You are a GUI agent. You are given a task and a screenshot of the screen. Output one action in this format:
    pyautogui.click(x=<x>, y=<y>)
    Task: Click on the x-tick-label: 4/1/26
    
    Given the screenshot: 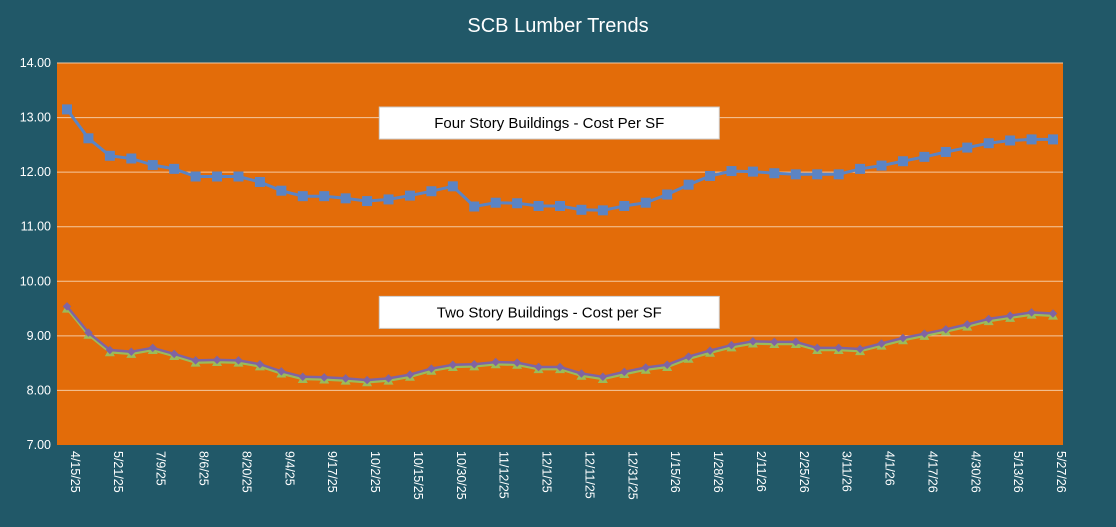 What is the action you would take?
    pyautogui.click(x=890, y=468)
    